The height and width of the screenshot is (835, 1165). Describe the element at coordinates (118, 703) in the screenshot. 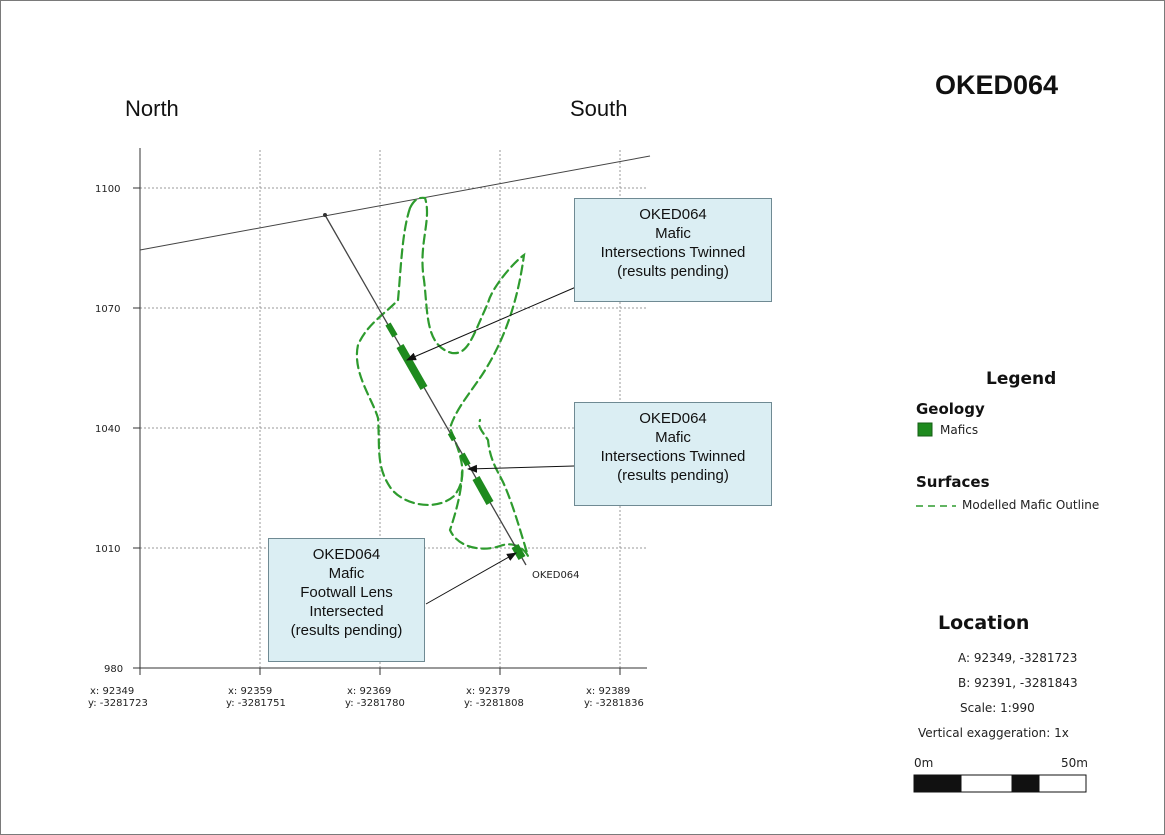

I see `coord-tick-y: y: -3281723` at that location.